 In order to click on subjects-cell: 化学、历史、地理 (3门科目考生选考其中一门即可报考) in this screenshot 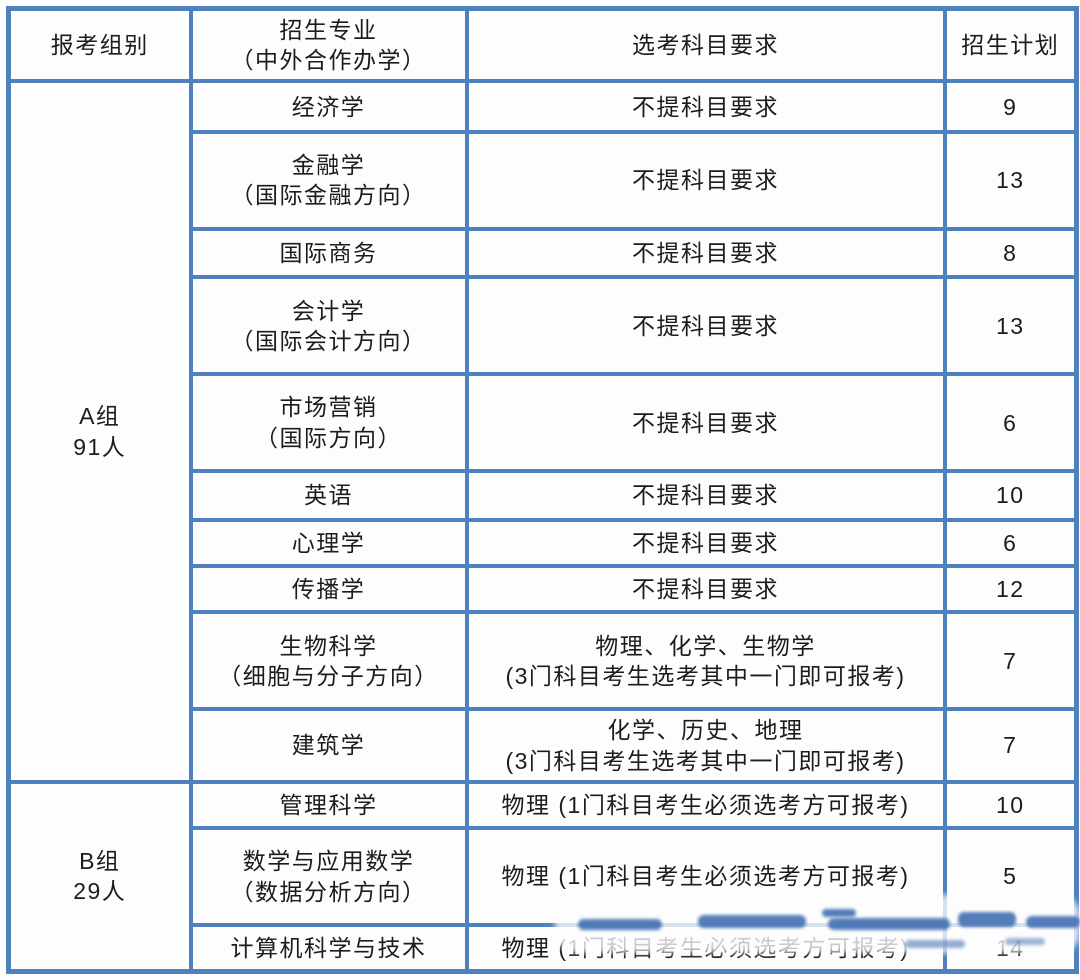, I will do `click(705, 745)`.